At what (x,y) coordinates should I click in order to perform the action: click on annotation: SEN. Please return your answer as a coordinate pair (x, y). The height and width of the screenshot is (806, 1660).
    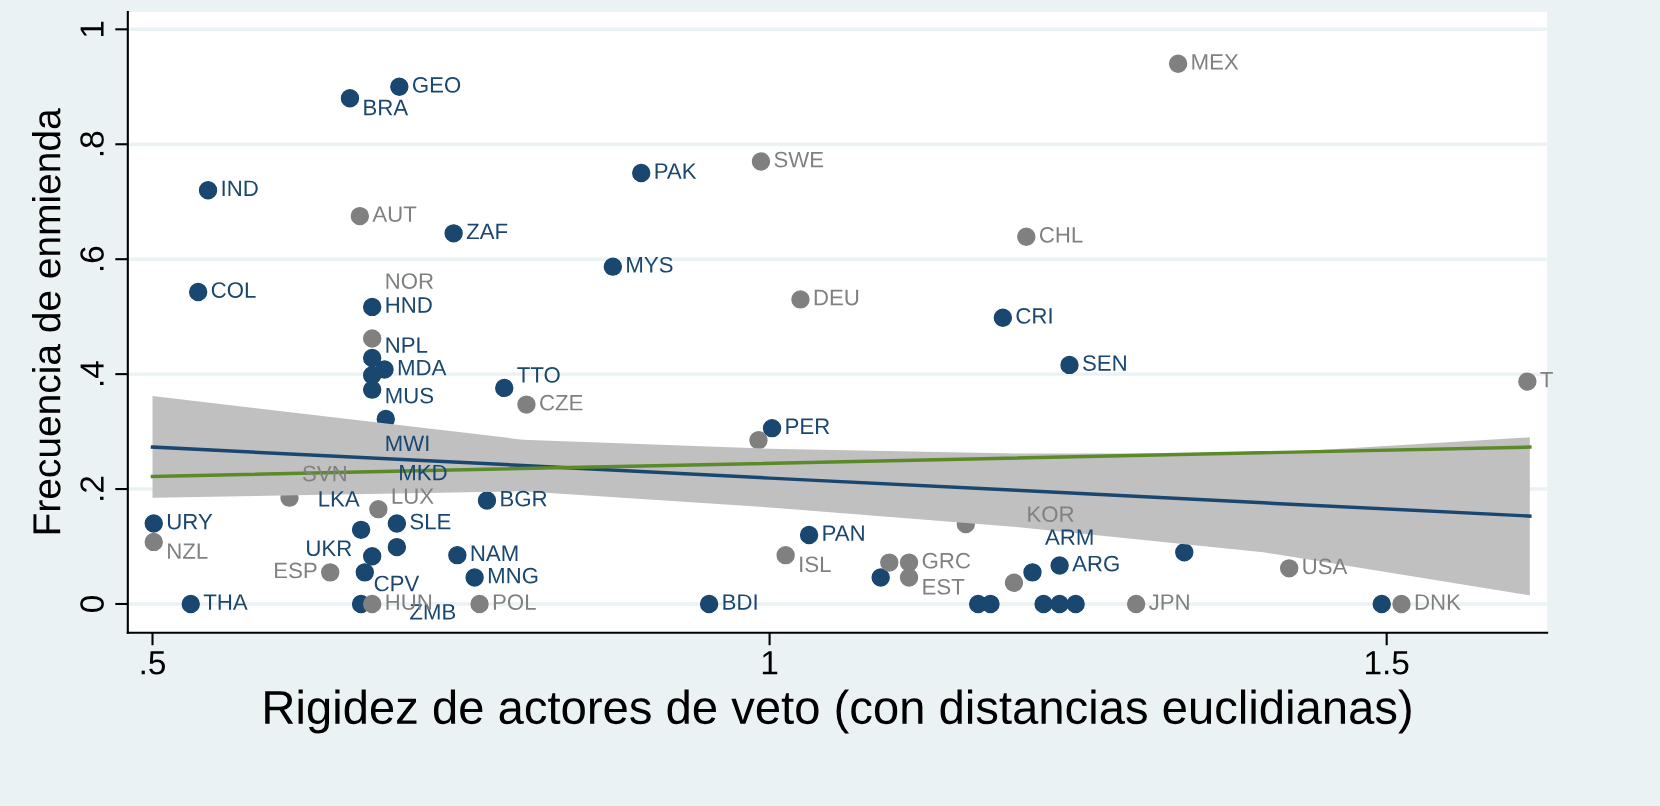
    Looking at the image, I should click on (1104, 363).